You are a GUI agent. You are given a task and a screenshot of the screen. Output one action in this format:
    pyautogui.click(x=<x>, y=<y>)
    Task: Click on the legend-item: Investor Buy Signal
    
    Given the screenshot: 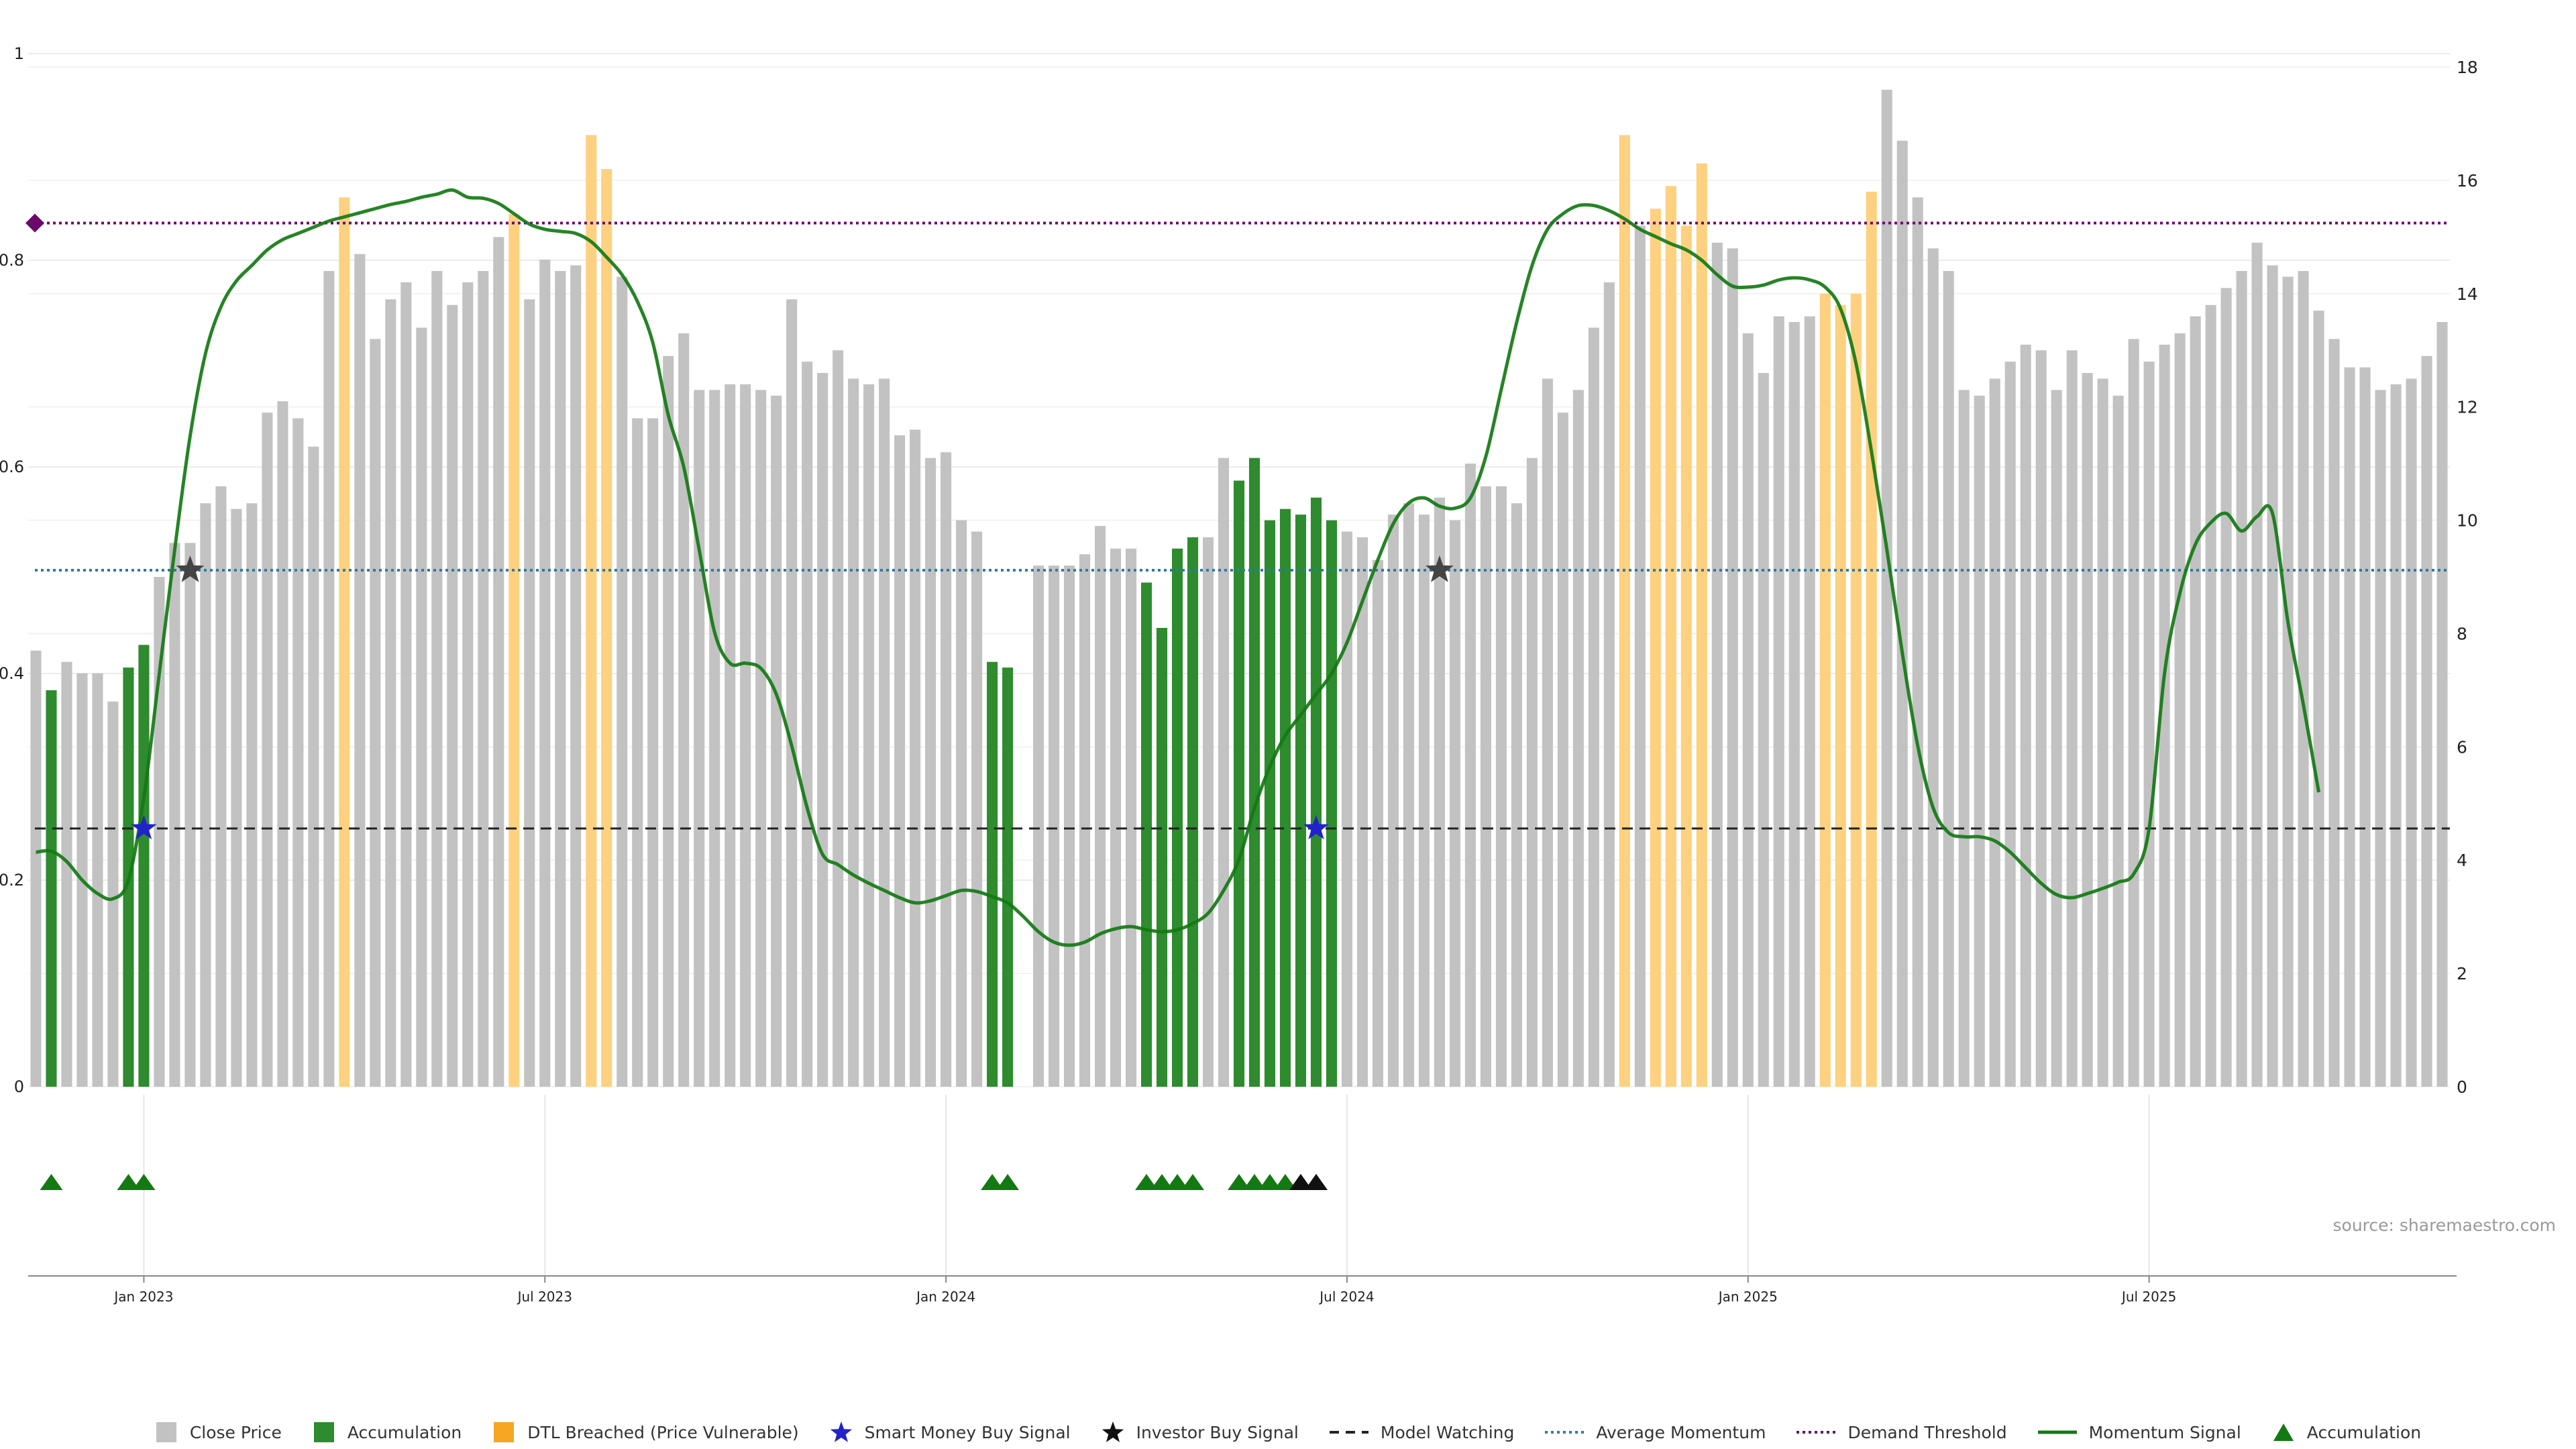 What is the action you would take?
    pyautogui.click(x=1200, y=1432)
    